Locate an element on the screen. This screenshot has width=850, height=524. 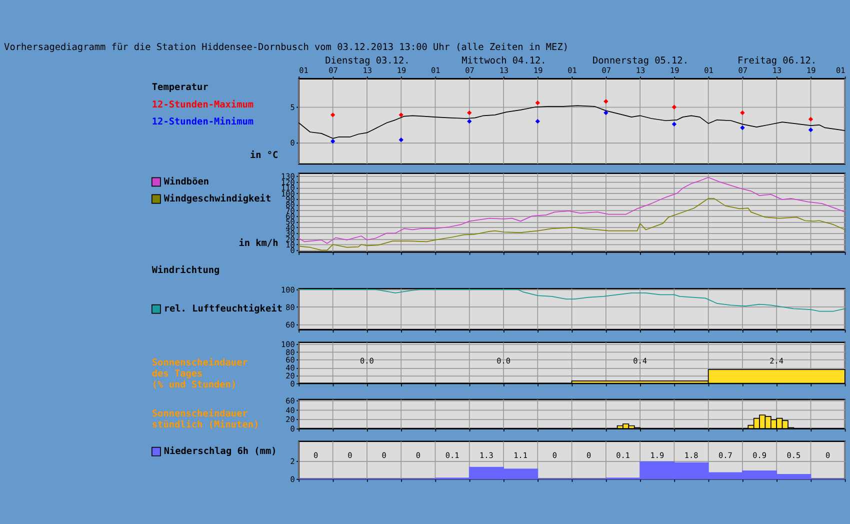
data-label: 1.8 is located at coordinates (691, 455).